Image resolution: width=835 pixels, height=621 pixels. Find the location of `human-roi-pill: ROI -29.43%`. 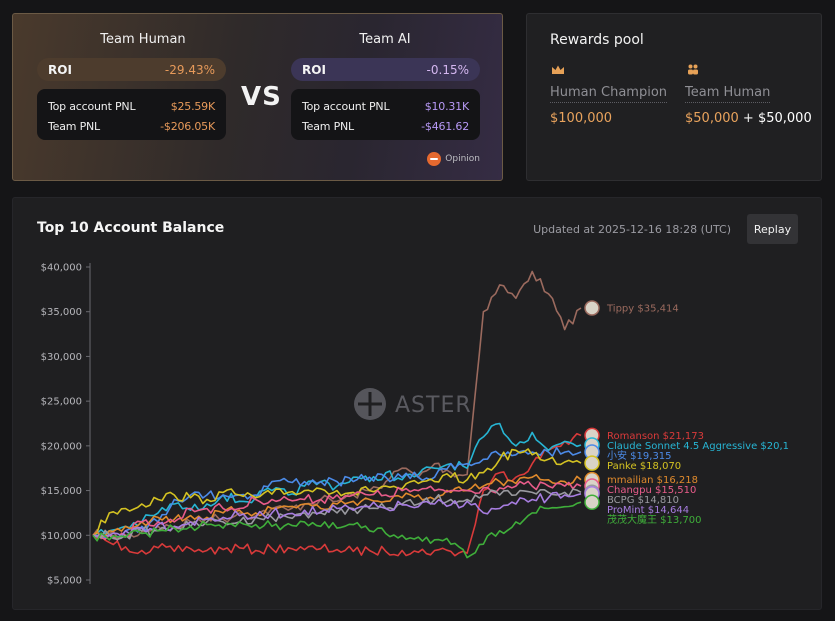

human-roi-pill: ROI -29.43% is located at coordinates (131, 69).